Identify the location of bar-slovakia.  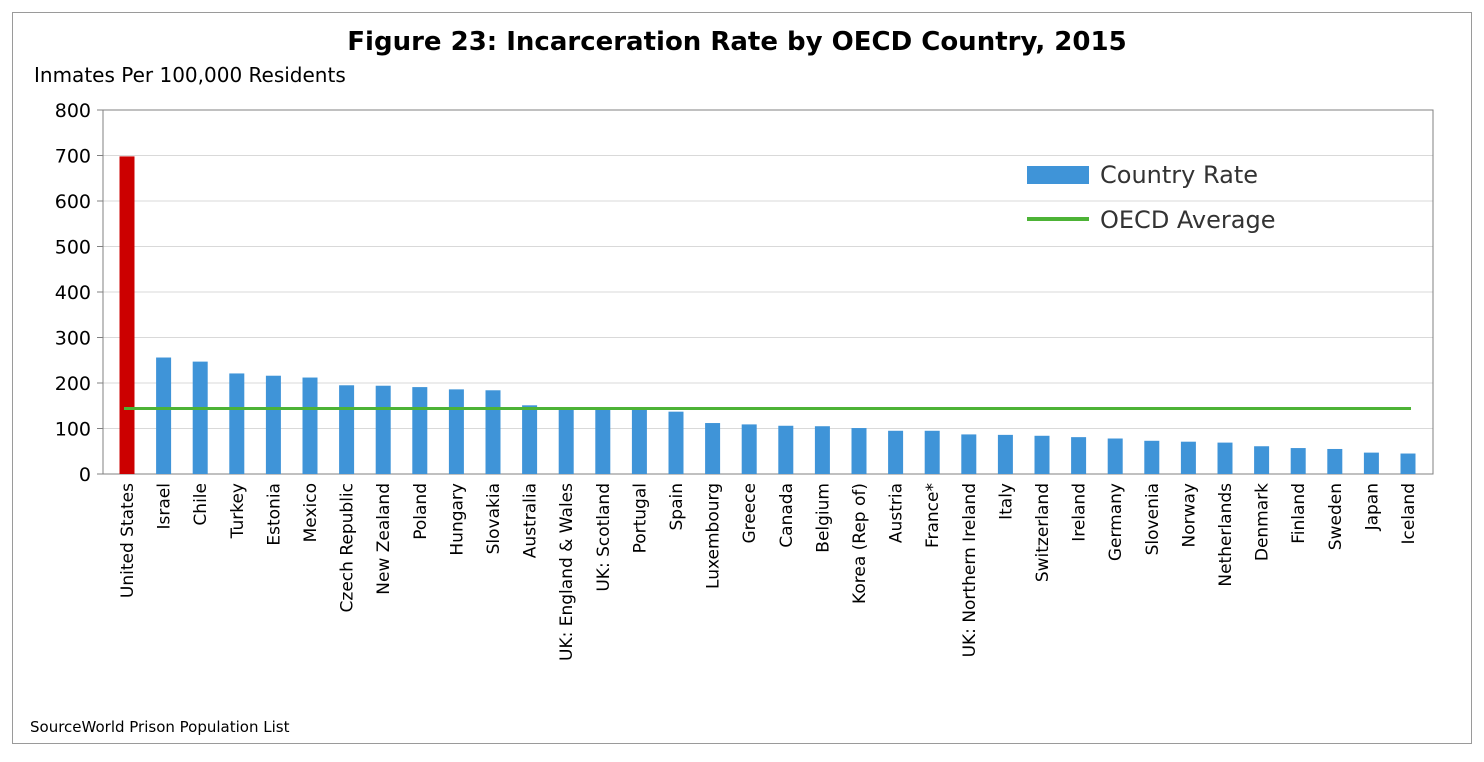
(493, 432).